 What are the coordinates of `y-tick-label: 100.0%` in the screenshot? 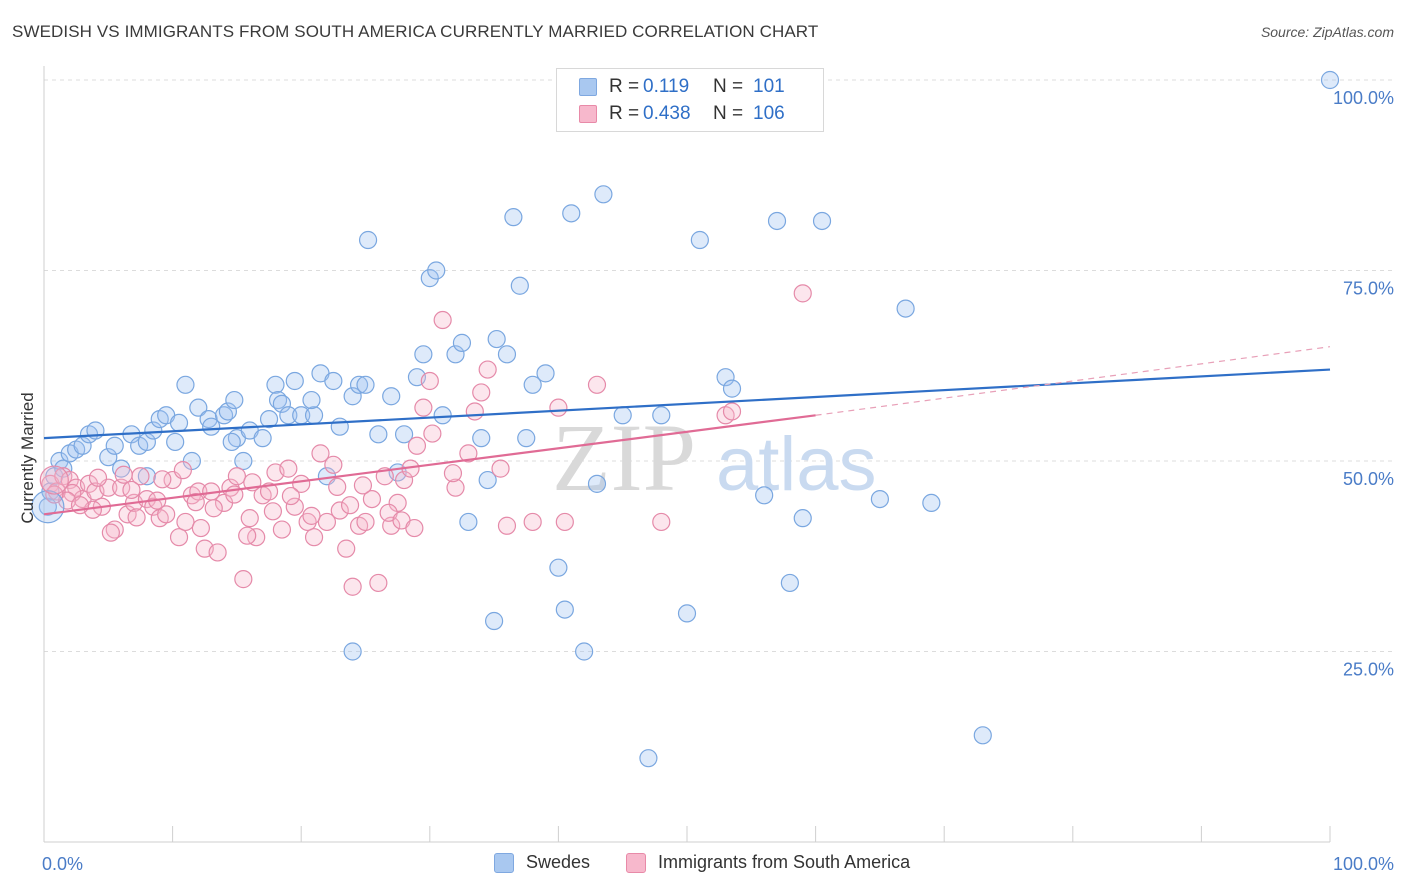 It's located at (1363, 98).